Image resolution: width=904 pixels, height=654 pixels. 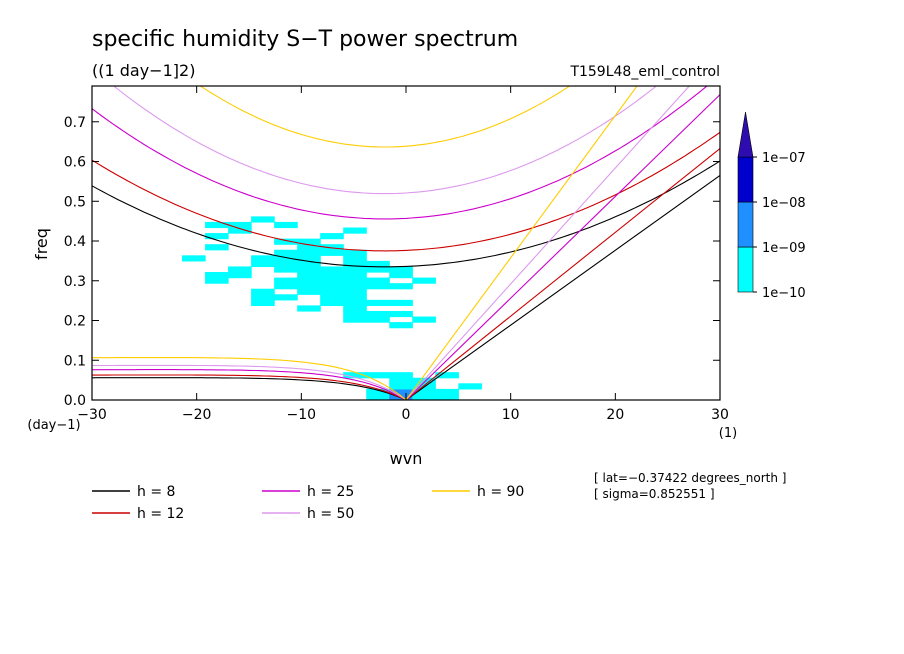 What do you see at coordinates (690, 478) in the screenshot?
I see `lat-annotation: [ lat=−0.37422 degrees_north ]` at bounding box center [690, 478].